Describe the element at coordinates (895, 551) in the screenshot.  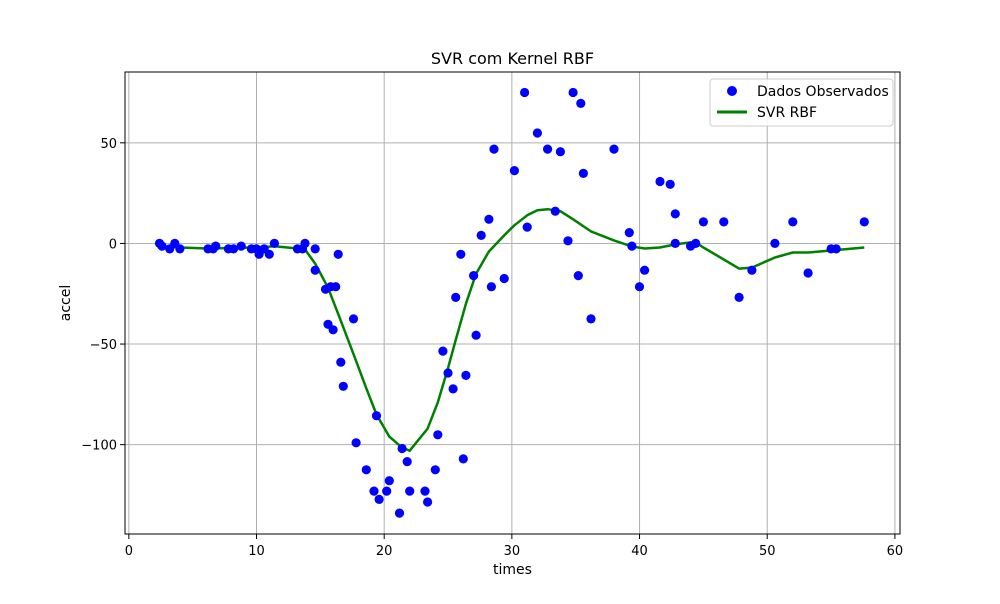
I see `x-tick-label: 60` at that location.